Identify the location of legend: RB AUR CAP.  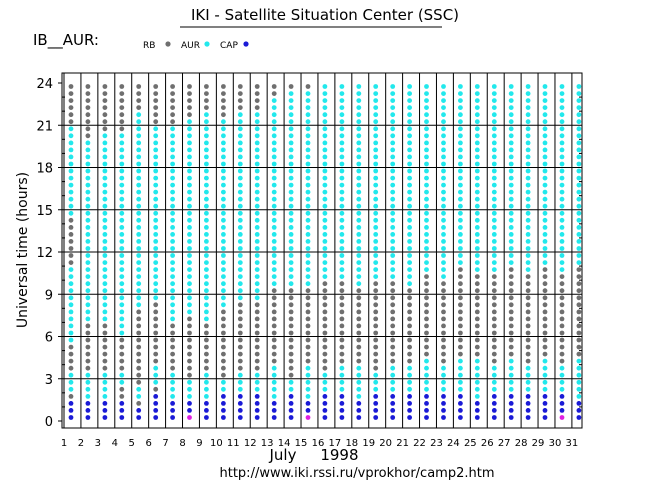
(196, 46).